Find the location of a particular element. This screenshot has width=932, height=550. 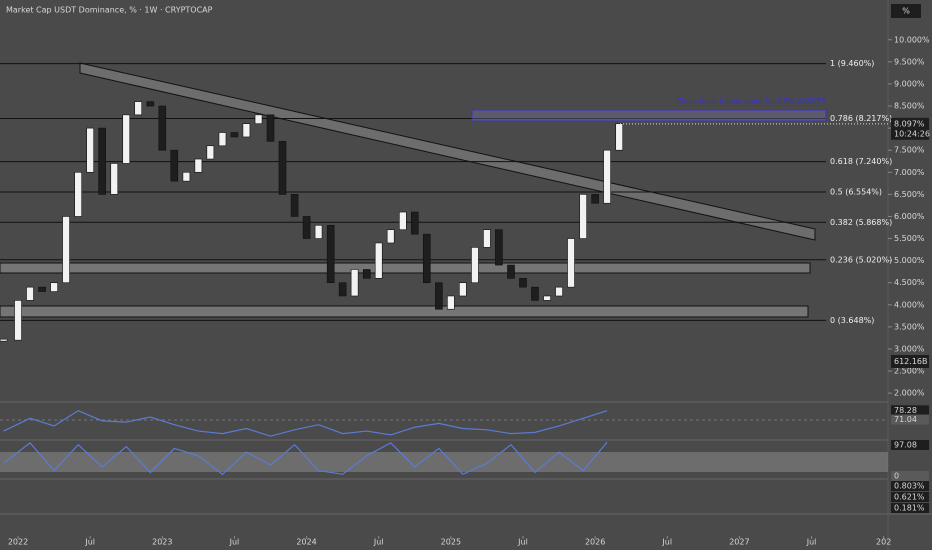

y-tick-label: 9.000% is located at coordinates (909, 83).